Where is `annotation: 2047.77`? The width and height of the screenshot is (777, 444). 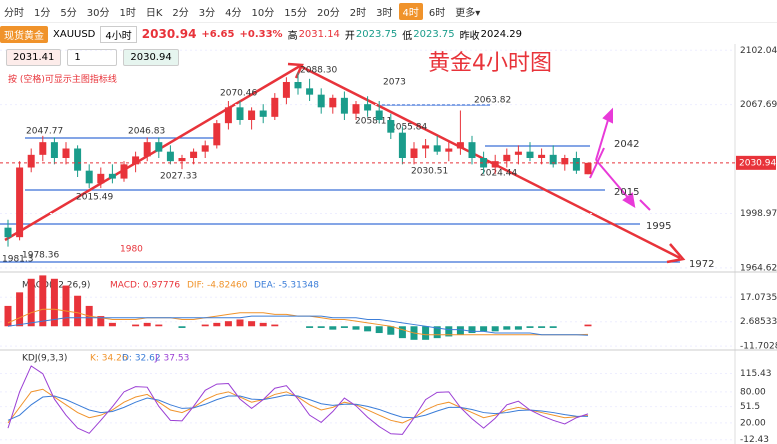 annotation: 2047.77 is located at coordinates (44, 132).